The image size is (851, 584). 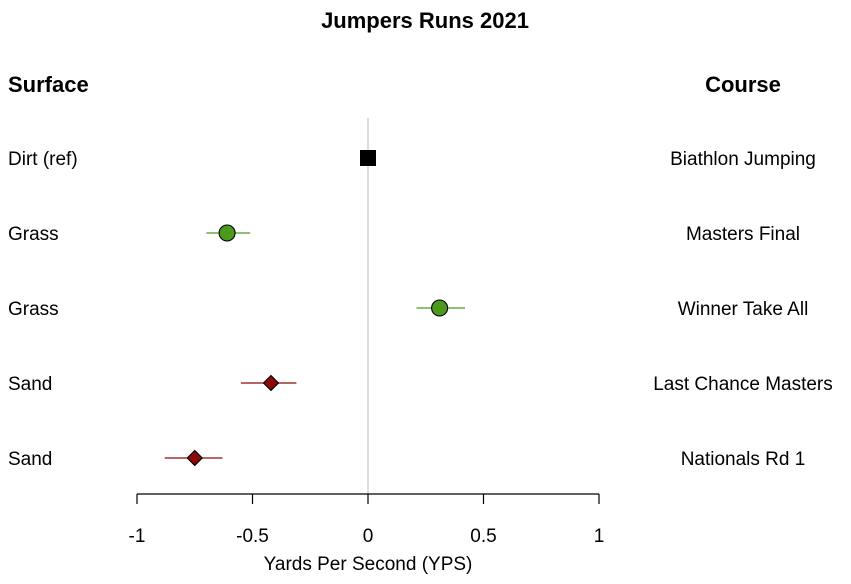 I want to click on x-tick-label: 1, so click(x=599, y=536).